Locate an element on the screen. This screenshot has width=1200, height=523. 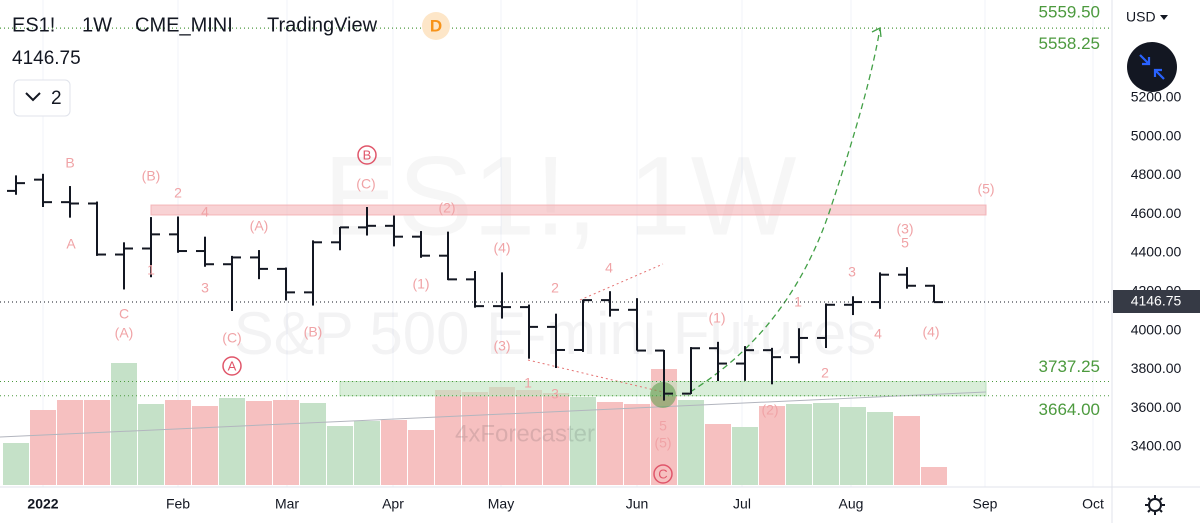
author-watermark: 4xForecaster is located at coordinates (525, 433).